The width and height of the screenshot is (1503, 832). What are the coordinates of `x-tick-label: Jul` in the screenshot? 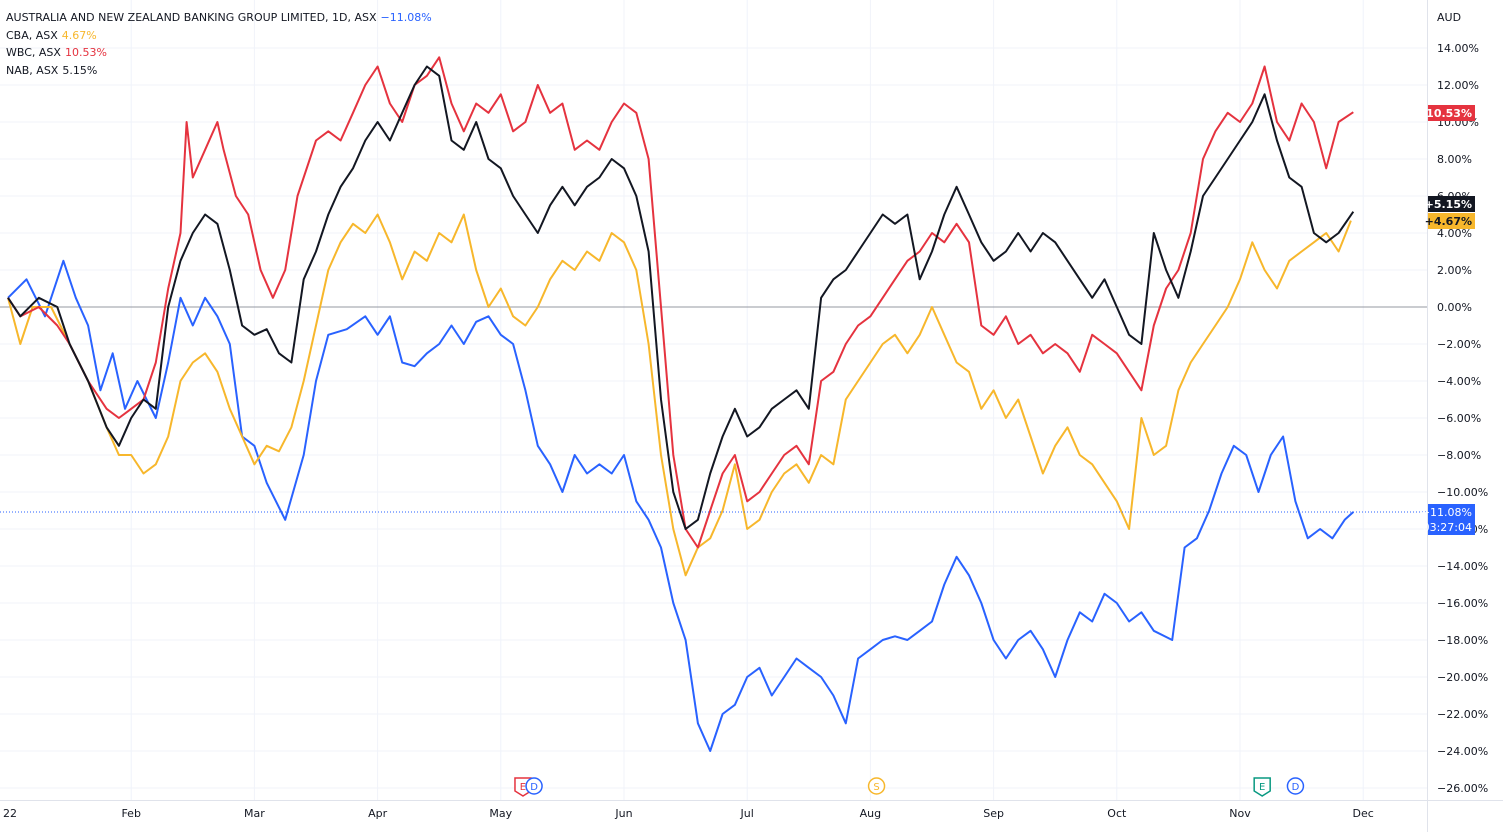 It's located at (747, 813).